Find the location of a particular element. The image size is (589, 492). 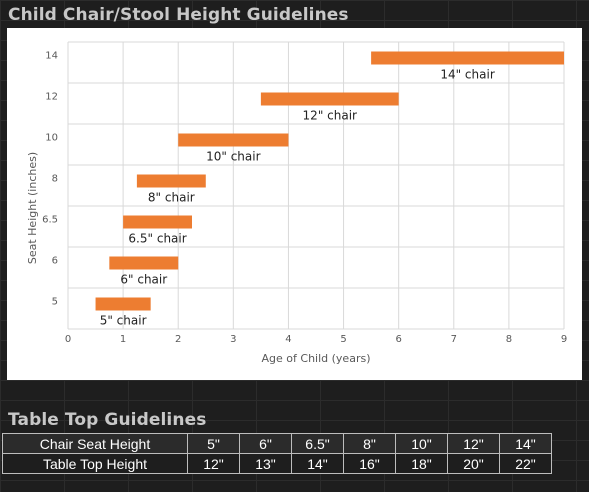

bar-data-label: 14" chair is located at coordinates (467, 75).